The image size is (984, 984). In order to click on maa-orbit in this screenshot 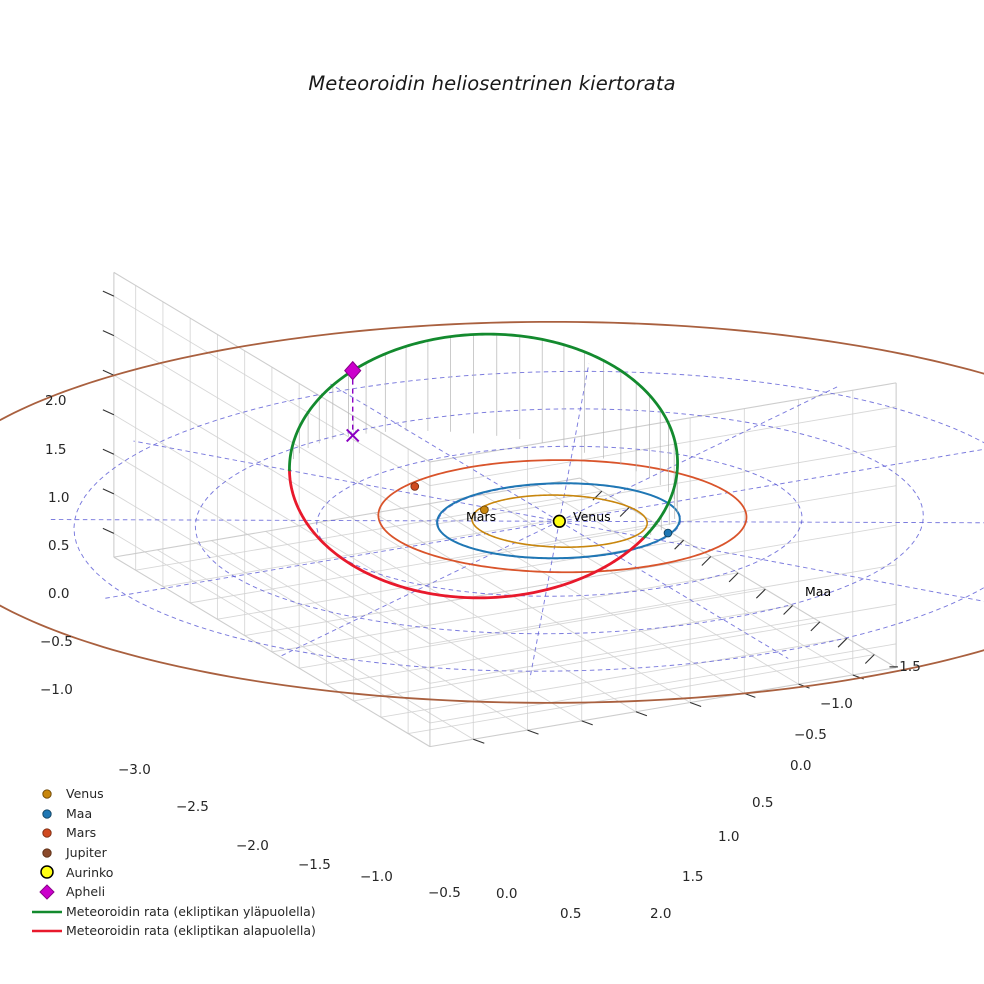, I will do `click(558, 521)`.